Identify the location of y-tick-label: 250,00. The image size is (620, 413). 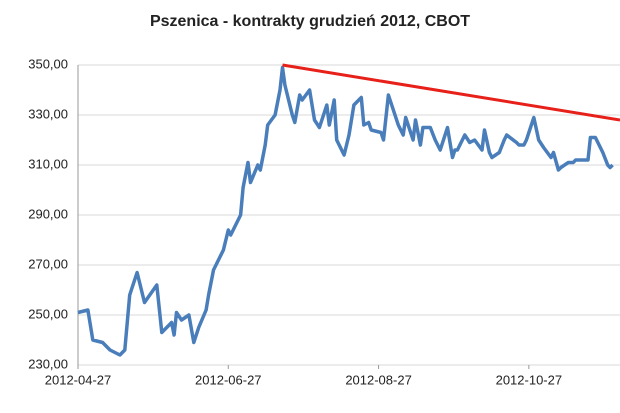
(48, 313).